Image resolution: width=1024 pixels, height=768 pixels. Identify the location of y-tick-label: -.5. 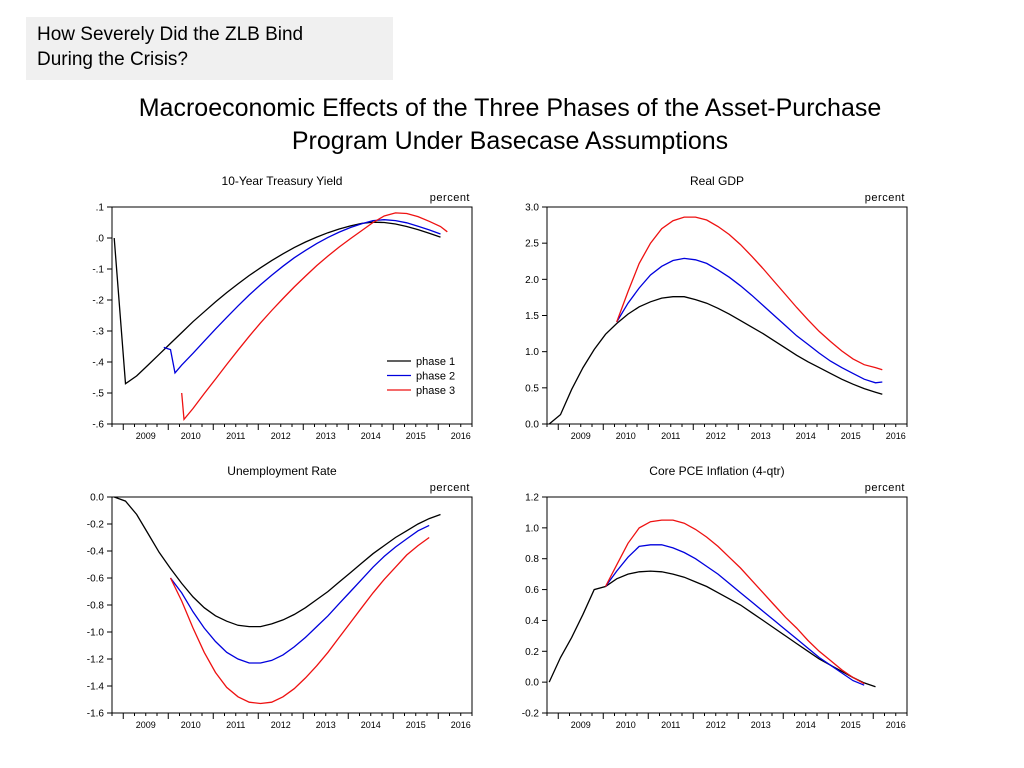
(98, 394).